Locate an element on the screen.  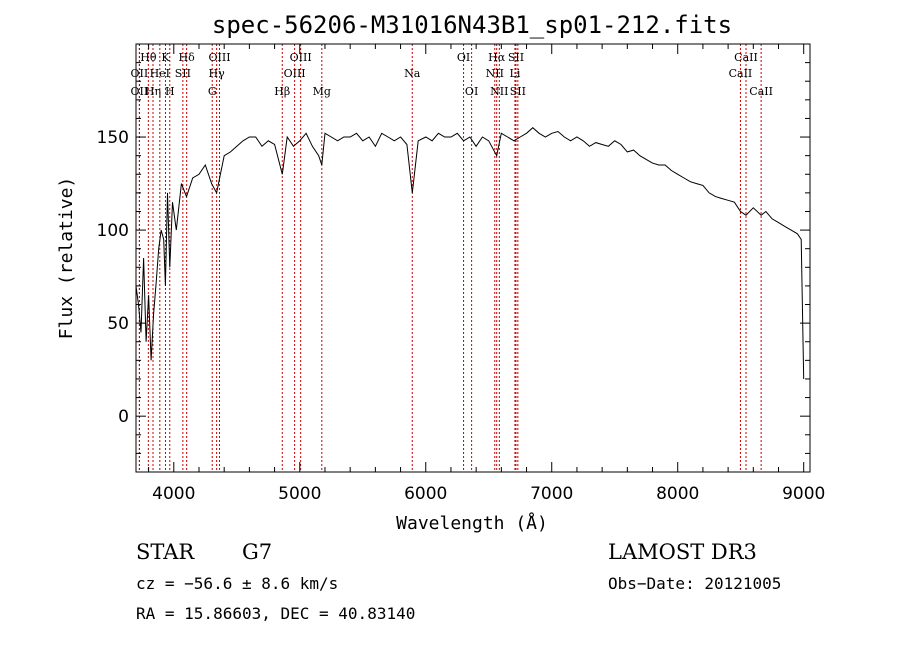
marker-label-4: HeI is located at coordinates (160, 73).